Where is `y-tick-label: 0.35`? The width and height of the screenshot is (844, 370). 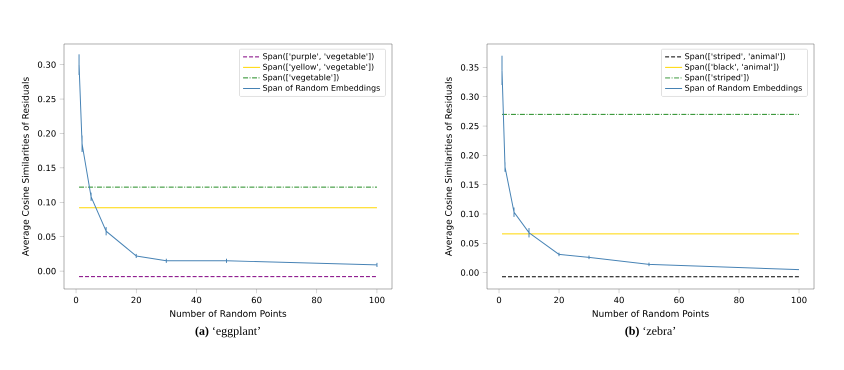
y-tick-label: 0.35 is located at coordinates (469, 67).